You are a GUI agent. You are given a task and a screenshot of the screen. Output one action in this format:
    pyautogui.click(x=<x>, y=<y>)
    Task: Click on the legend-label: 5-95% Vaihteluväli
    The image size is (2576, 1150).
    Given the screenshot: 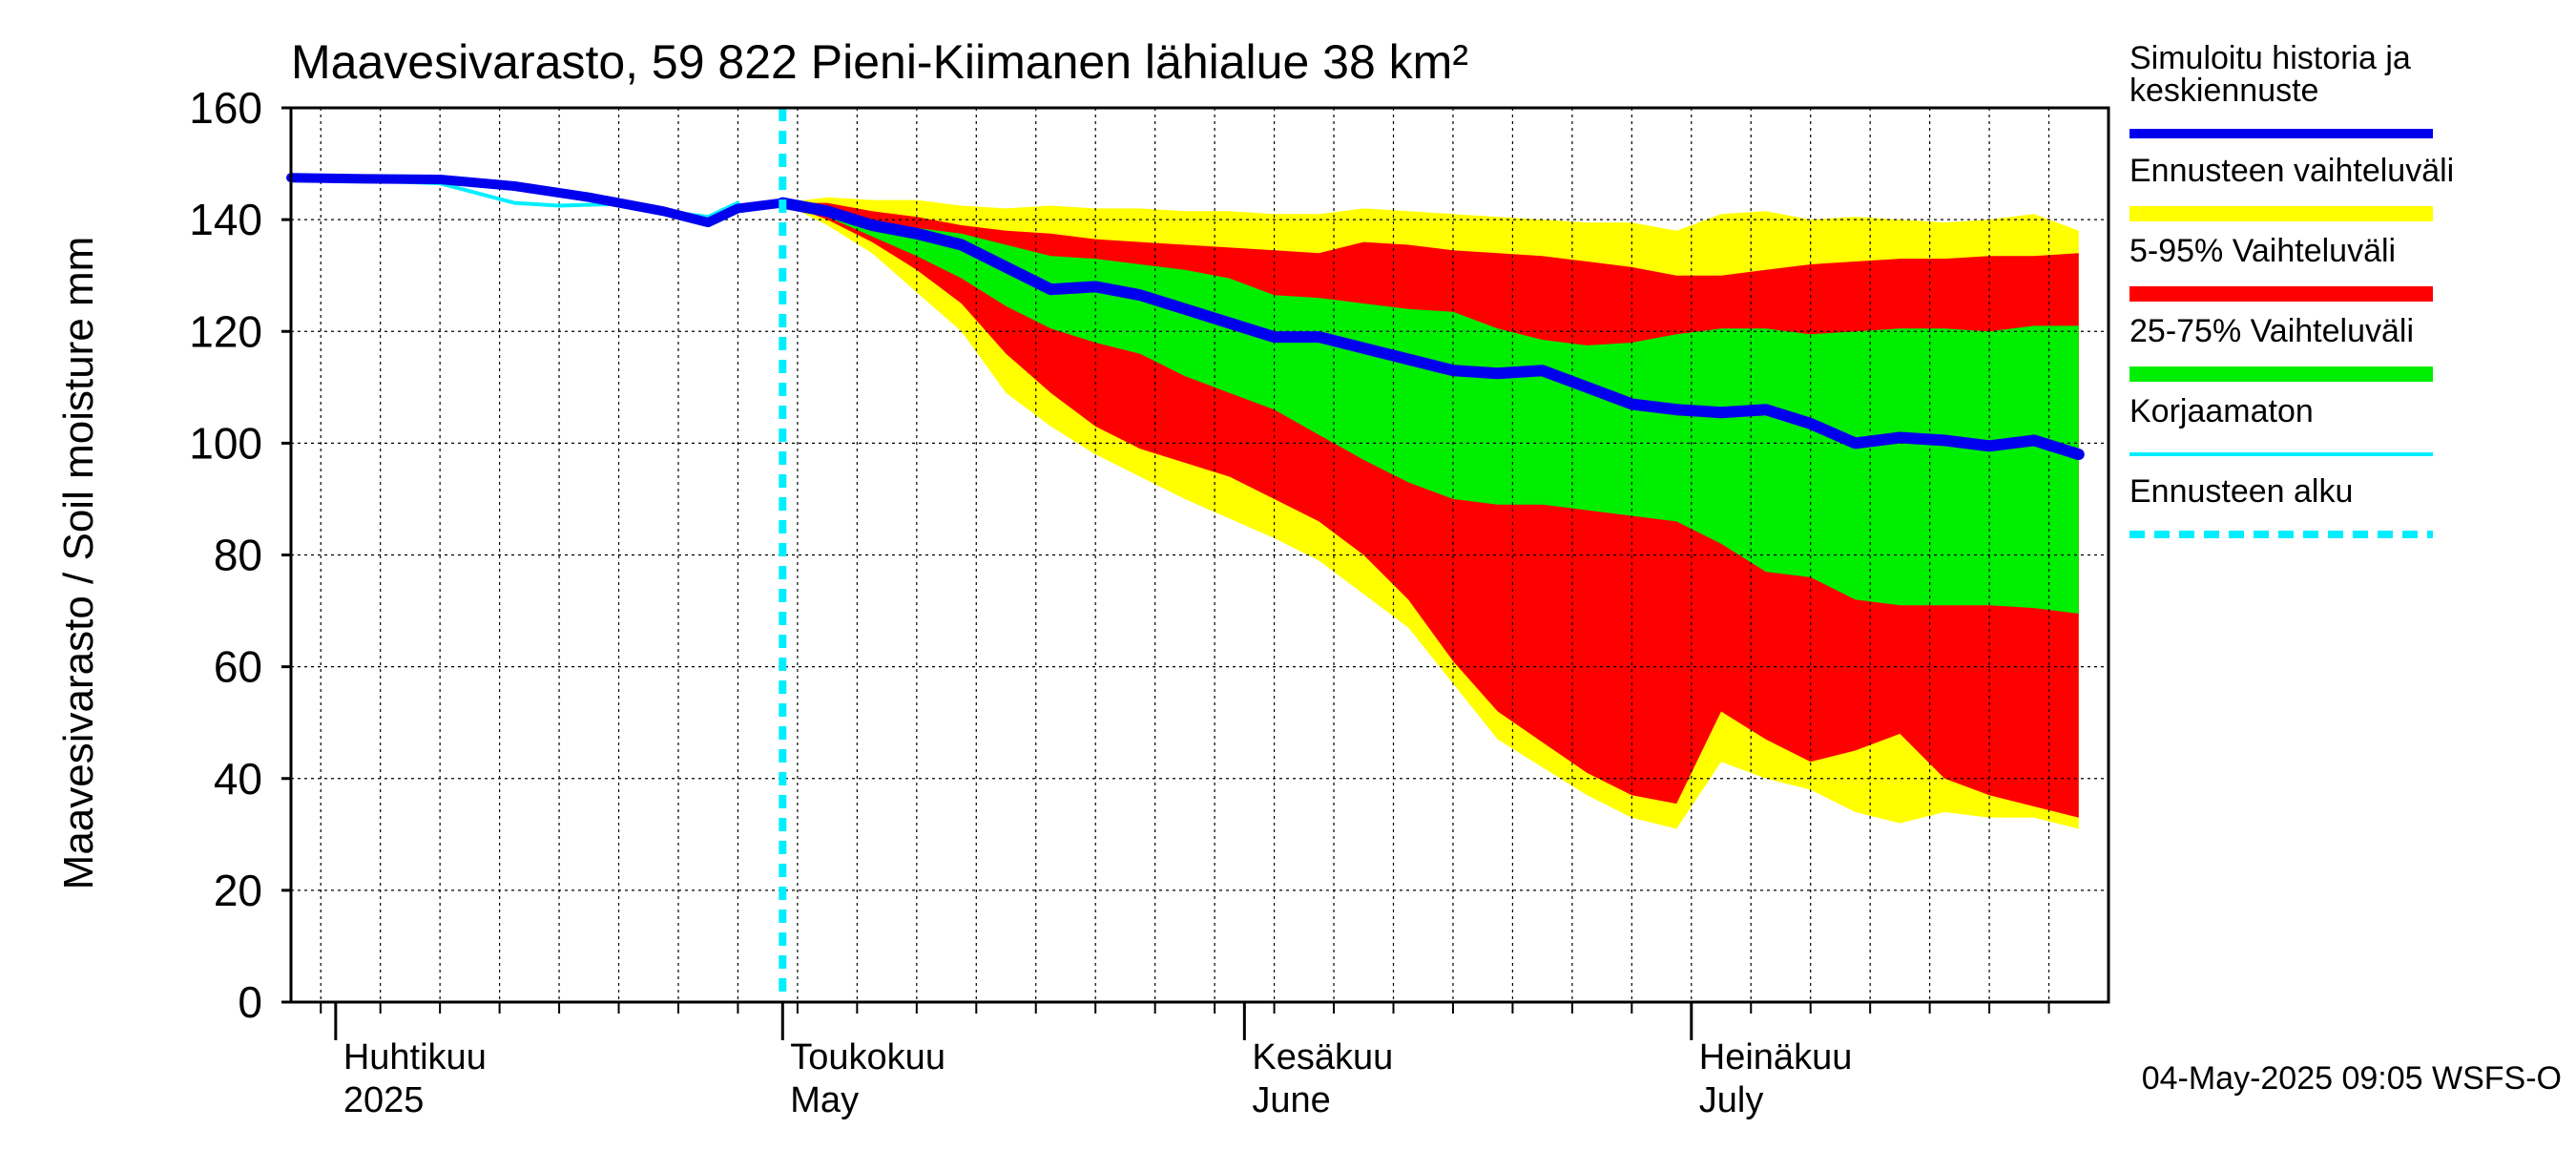 What is the action you would take?
    pyautogui.click(x=2262, y=251)
    